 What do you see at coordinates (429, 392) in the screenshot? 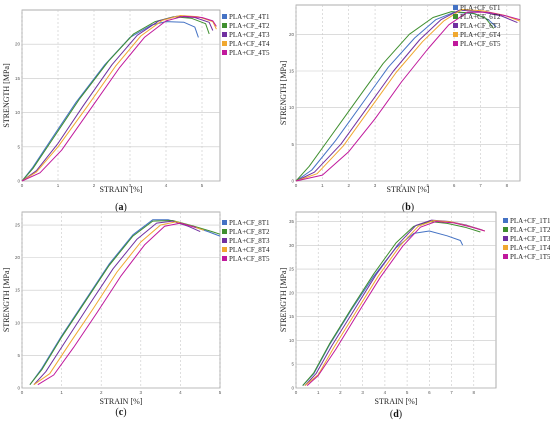
I see `x-tick-label: 6` at bounding box center [429, 392].